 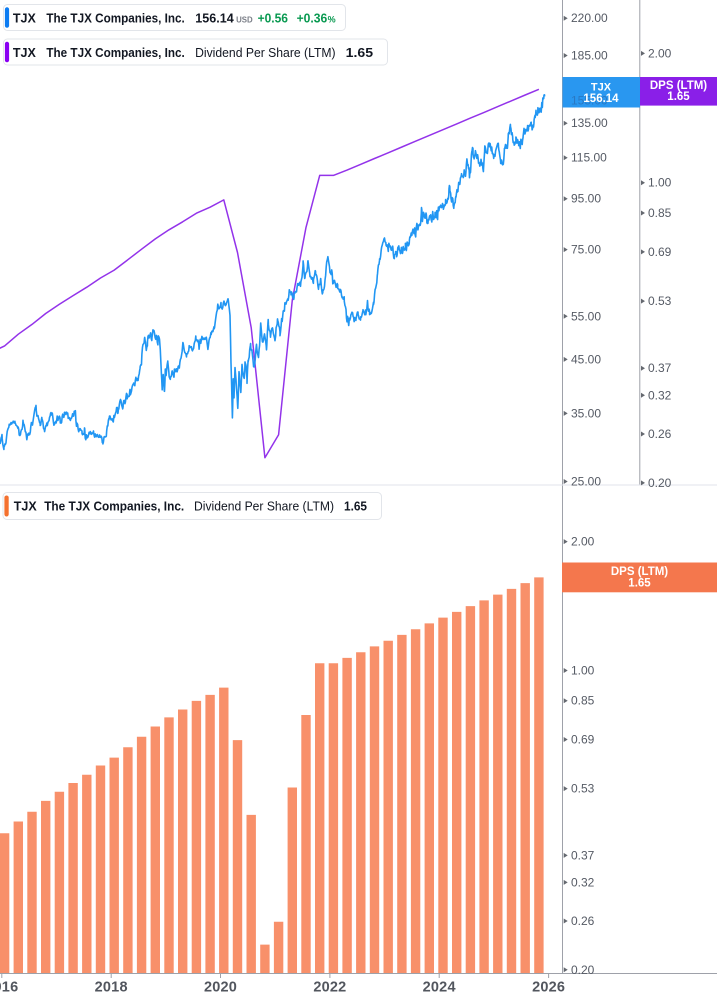 What do you see at coordinates (244, 20) in the screenshot?
I see `svg-text: USD` at bounding box center [244, 20].